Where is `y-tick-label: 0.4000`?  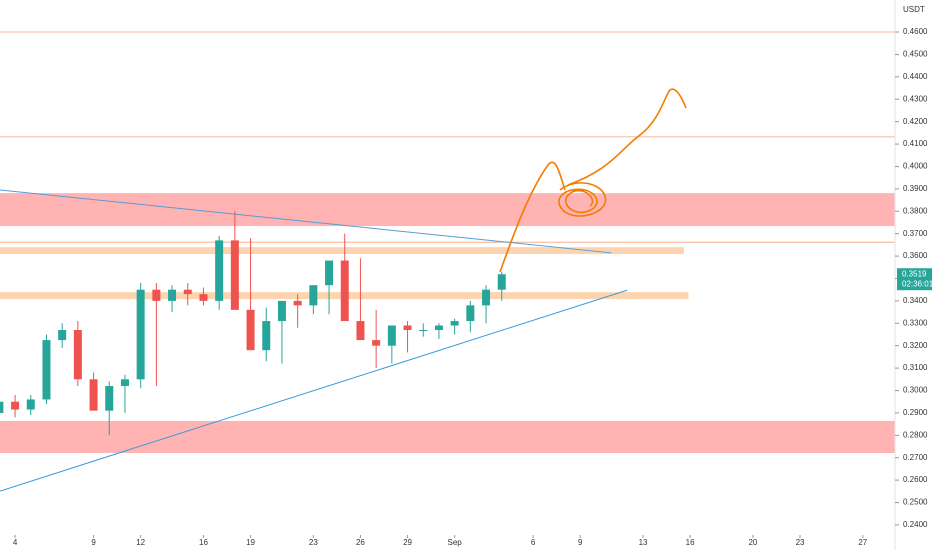 y-tick-label: 0.4000 is located at coordinates (915, 166).